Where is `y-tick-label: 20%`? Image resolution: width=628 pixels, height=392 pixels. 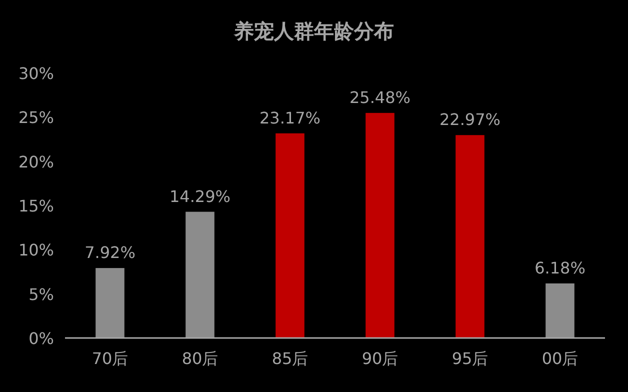
y-tick-label: 20% is located at coordinates (36, 162).